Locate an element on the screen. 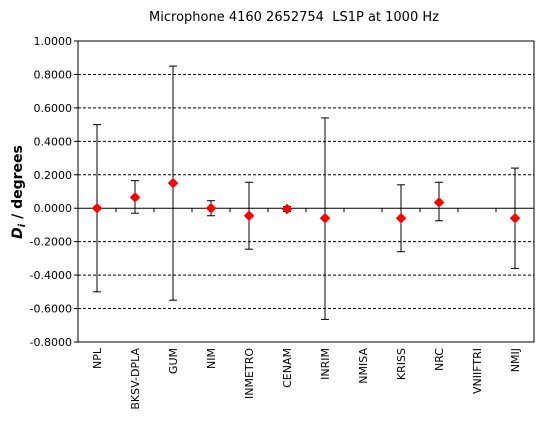 This screenshot has width=544, height=431. y-axis-label: Di / degrees is located at coordinates (19, 192).